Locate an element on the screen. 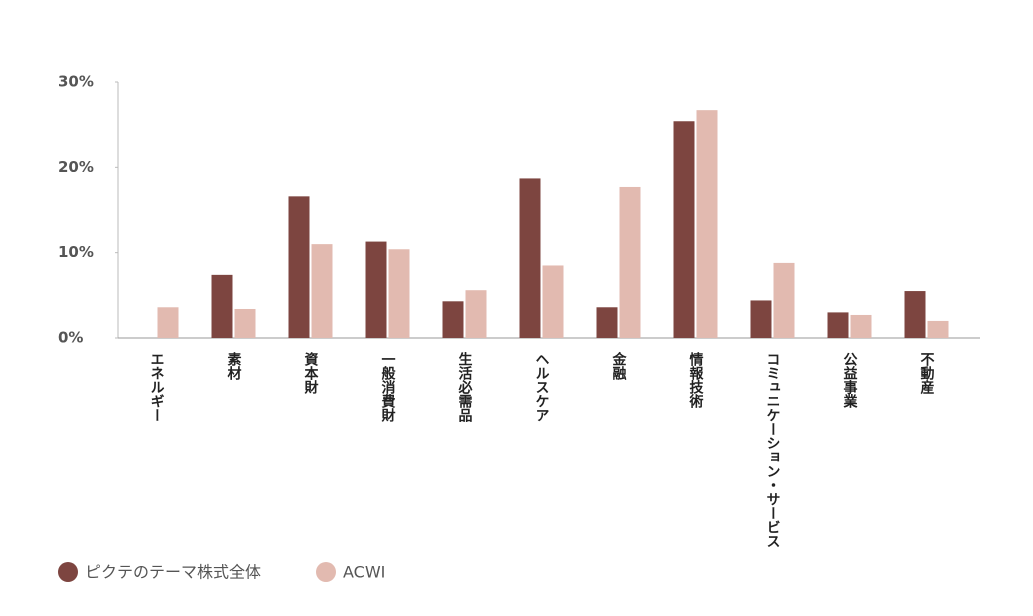 The width and height of the screenshot is (1033, 616). x-tick-label: 一般消費財 is located at coordinates (388, 387).